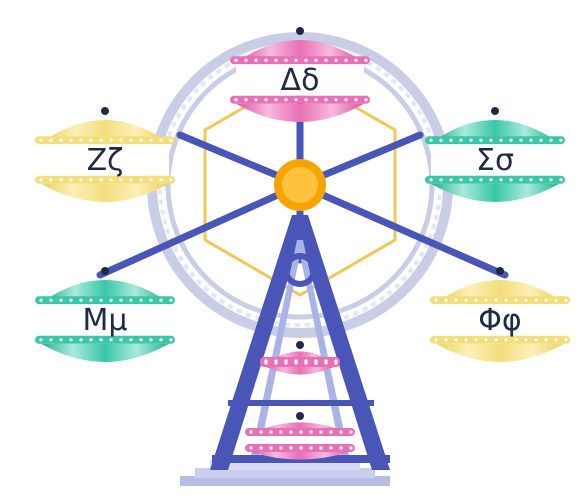 This screenshot has height=500, width=580. I want to click on hub-center, so click(300, 185).